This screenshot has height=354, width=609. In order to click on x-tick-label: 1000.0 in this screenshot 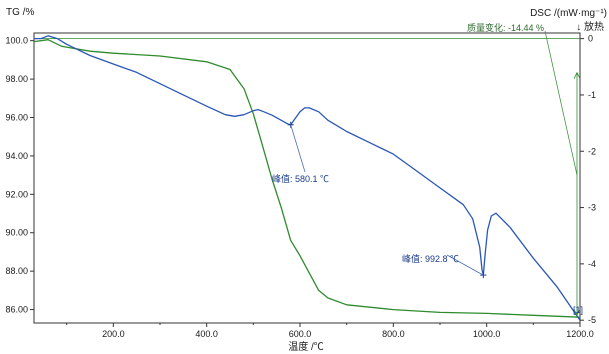, I will do `click(487, 334)`.